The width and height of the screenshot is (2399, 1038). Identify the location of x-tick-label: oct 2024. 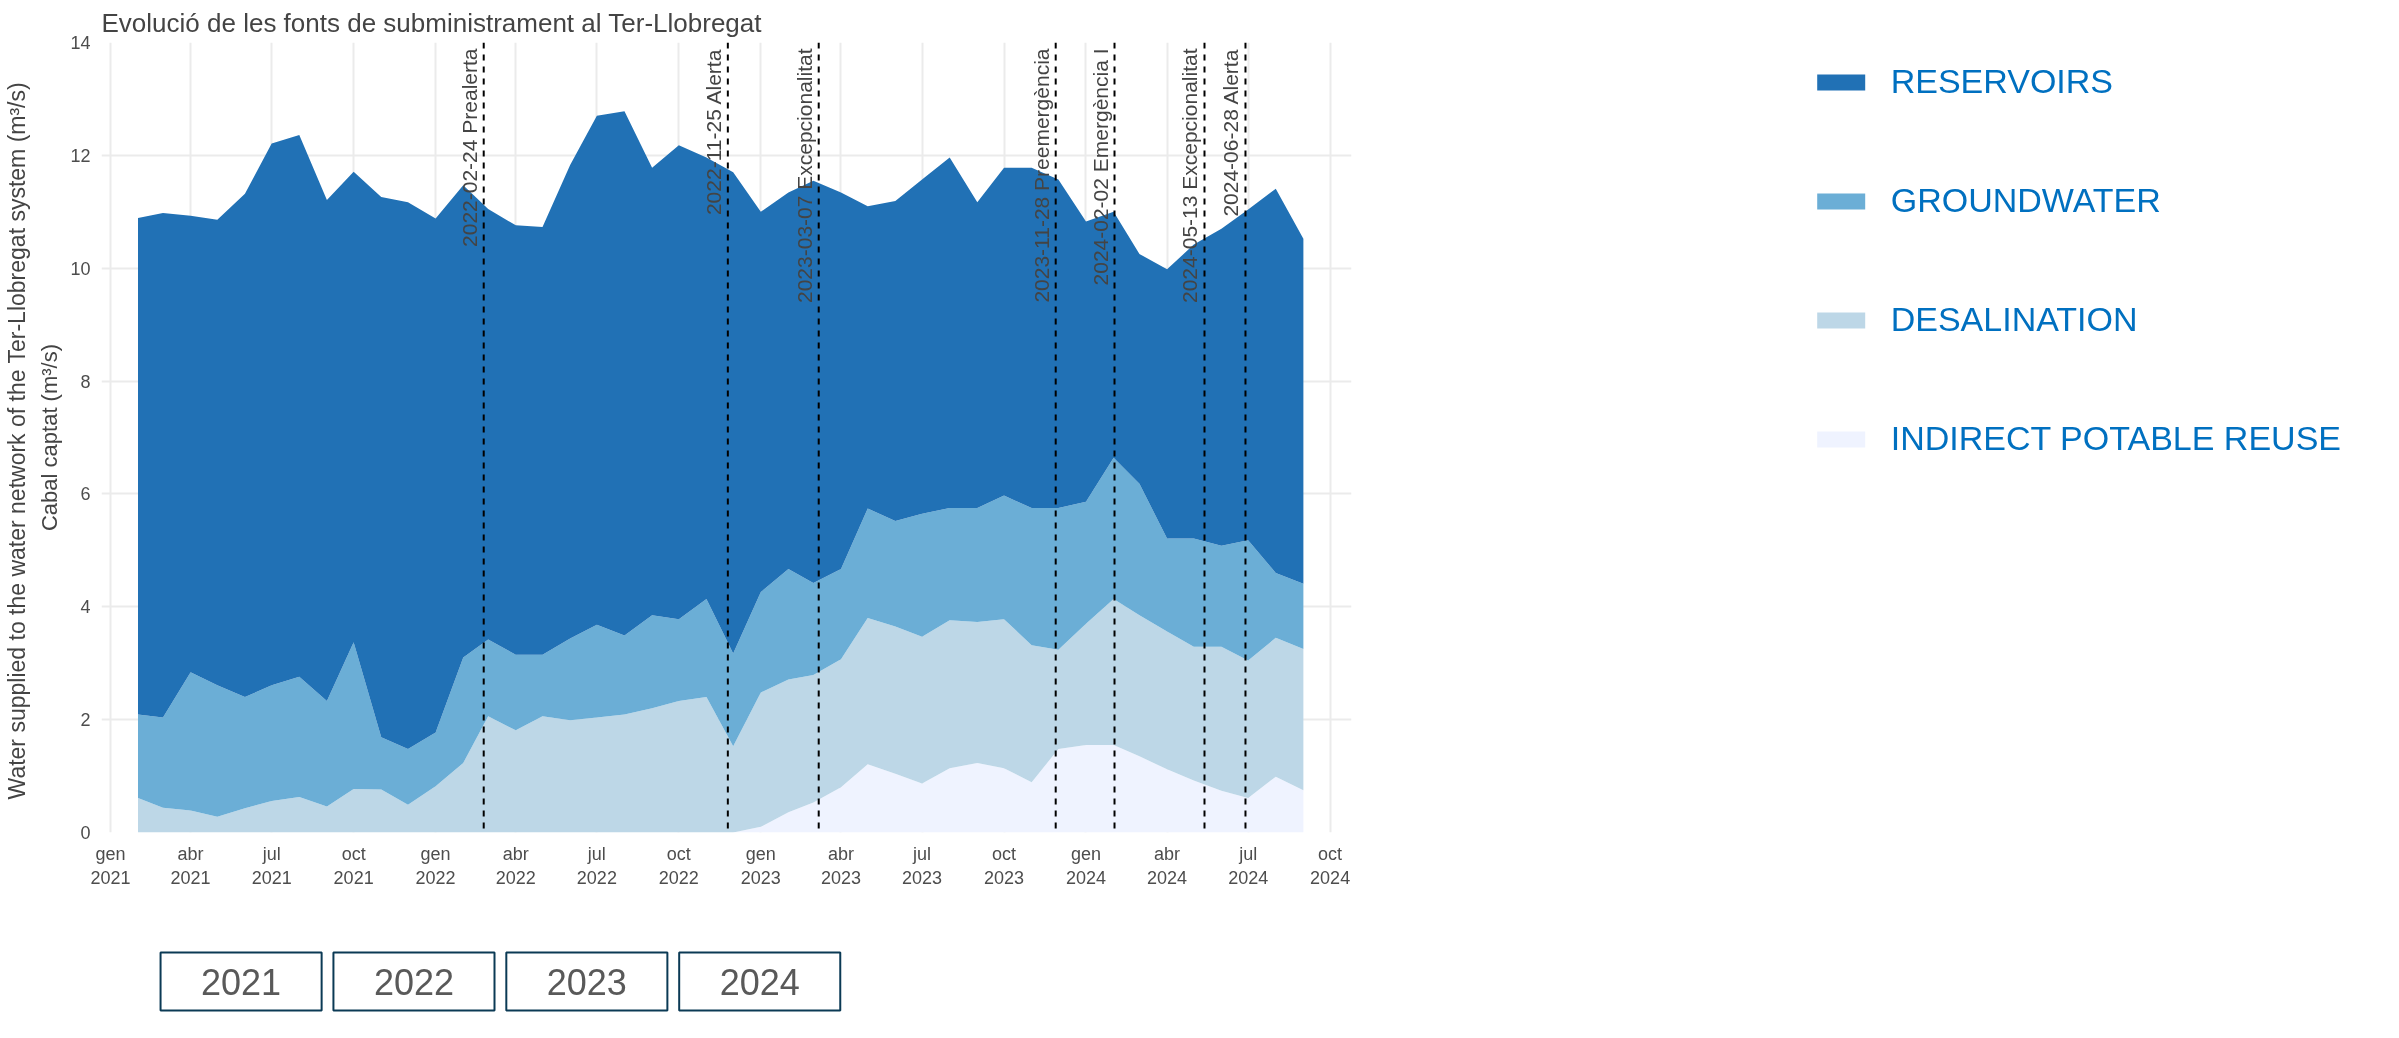
(1330, 865).